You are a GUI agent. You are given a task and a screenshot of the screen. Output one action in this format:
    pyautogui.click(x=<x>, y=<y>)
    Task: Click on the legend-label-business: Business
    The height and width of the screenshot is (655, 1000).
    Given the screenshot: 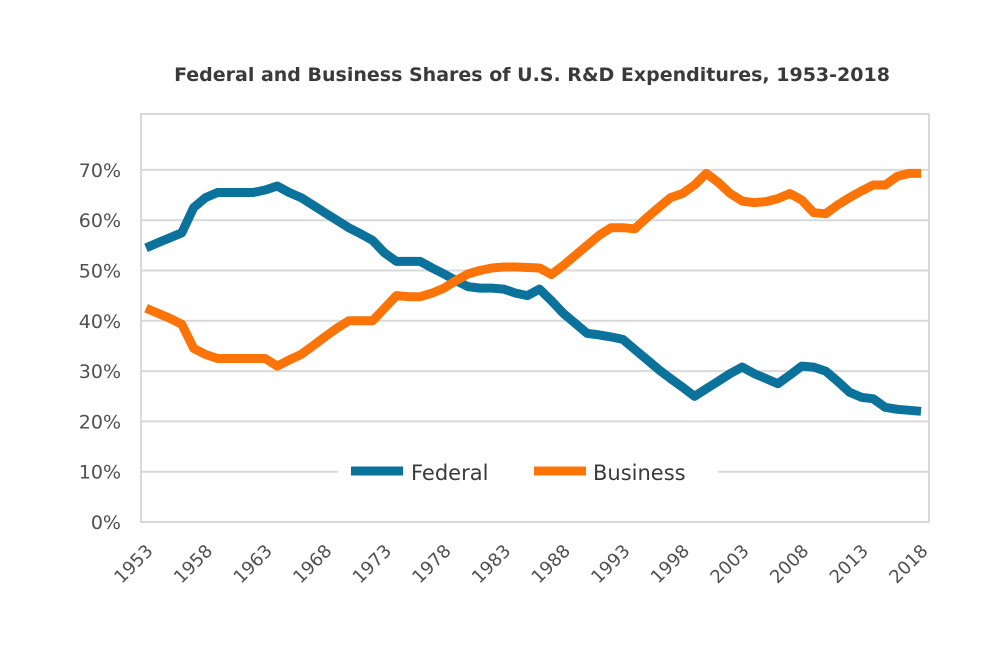 What is the action you would take?
    pyautogui.click(x=639, y=473)
    